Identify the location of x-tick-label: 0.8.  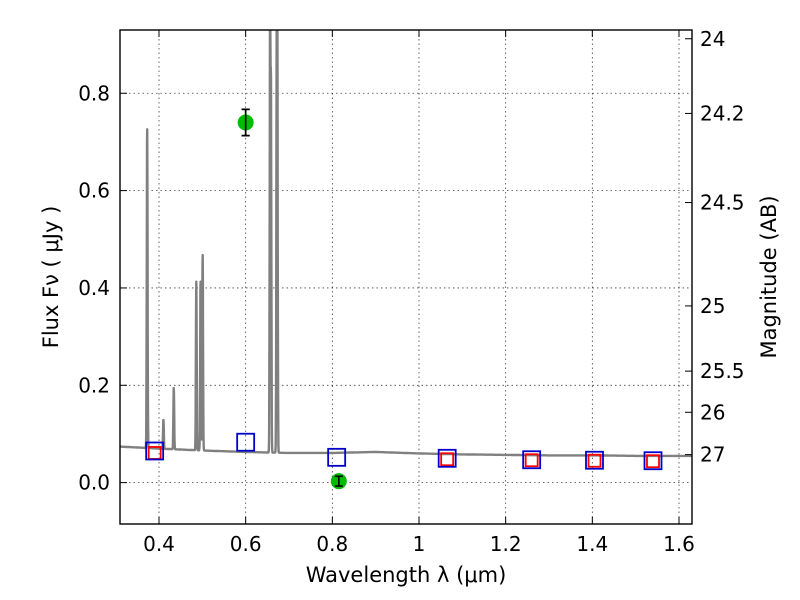
(332, 544).